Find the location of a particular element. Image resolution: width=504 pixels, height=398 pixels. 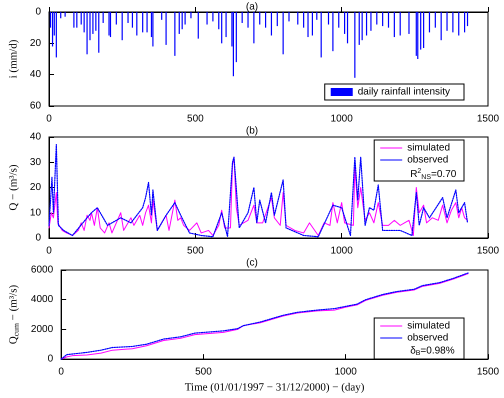

y-tick-label: 6000 is located at coordinates (42, 270).